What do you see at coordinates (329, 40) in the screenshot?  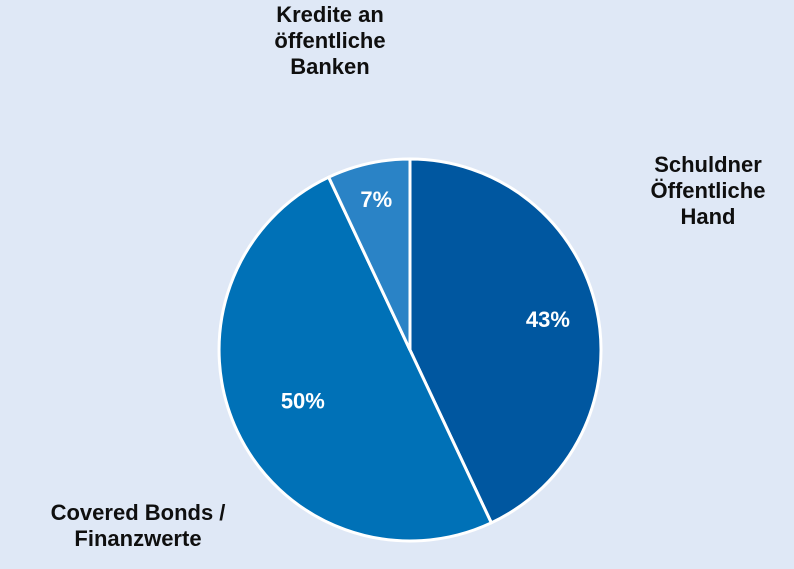 I see `slice-category-label: Kredite an öffentliche Banken` at bounding box center [329, 40].